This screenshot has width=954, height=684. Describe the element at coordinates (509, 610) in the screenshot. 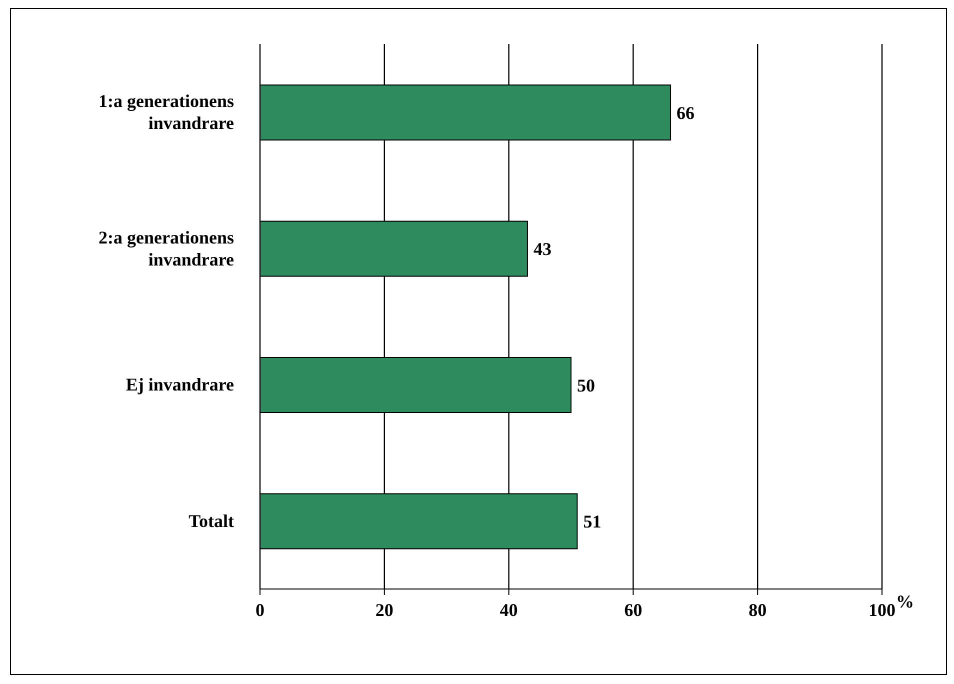

I see `x-tick-label: 40` at that location.